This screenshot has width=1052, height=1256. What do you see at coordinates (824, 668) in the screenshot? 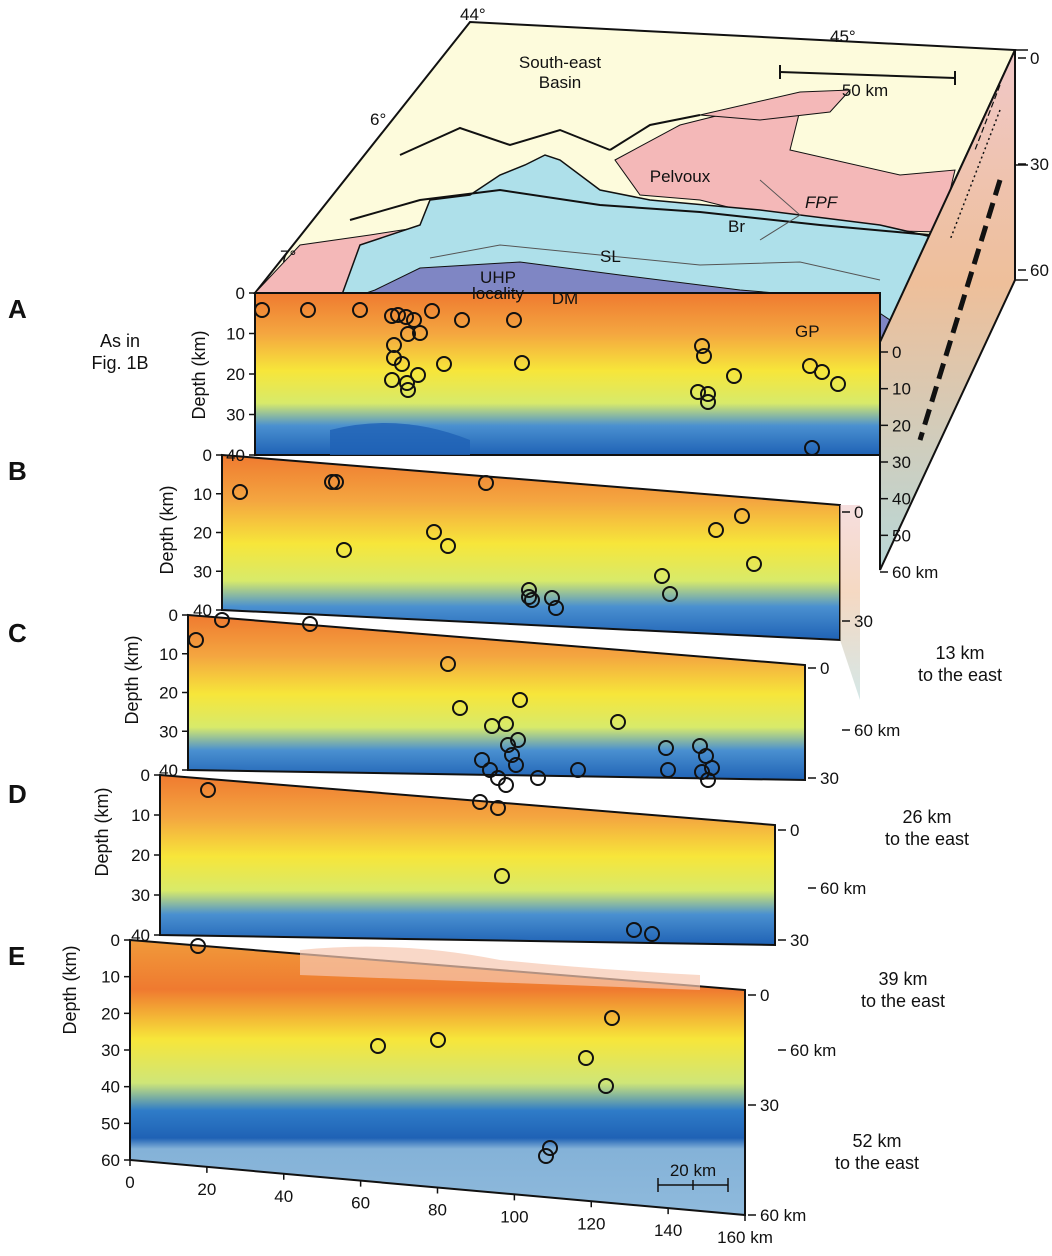
I see `side-c-tick-label: 0` at bounding box center [824, 668].